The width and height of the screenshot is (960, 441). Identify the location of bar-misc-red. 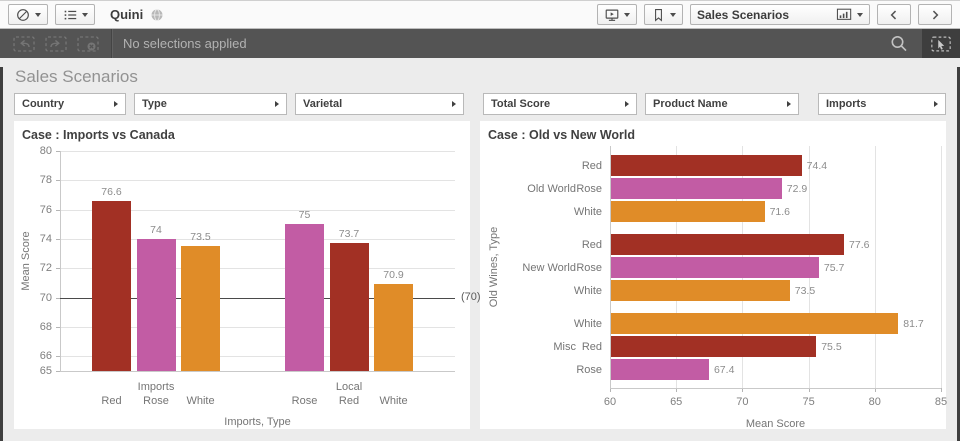
(714, 346).